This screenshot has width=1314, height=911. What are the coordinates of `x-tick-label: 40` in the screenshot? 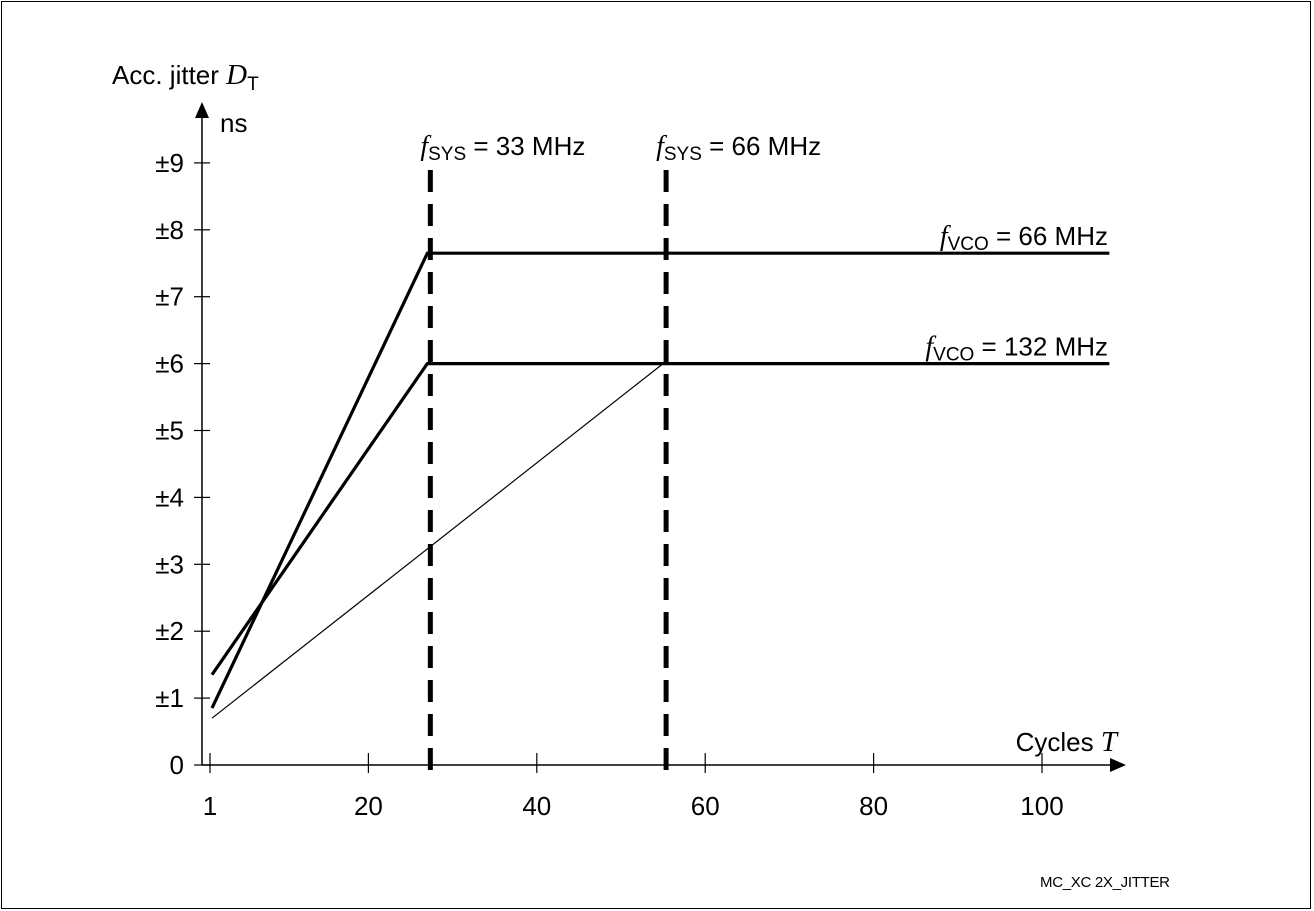 It's located at (536, 806).